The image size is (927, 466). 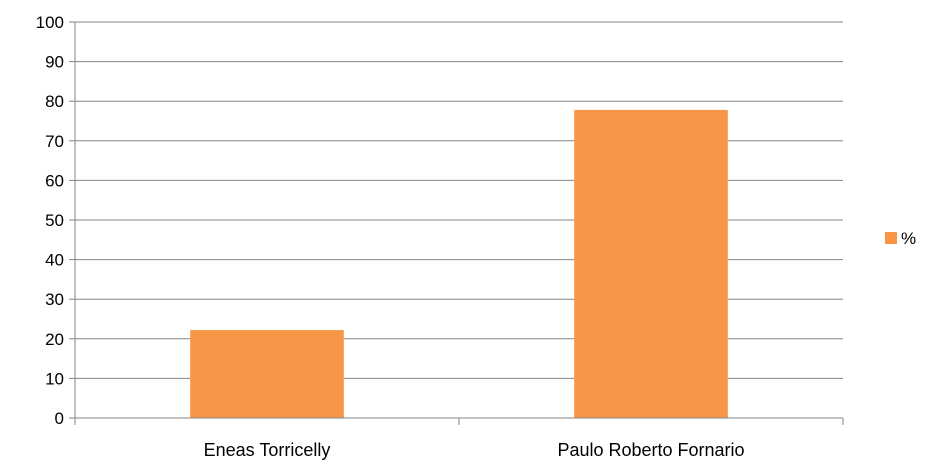 I want to click on y-tick-label: 50, so click(x=54, y=220).